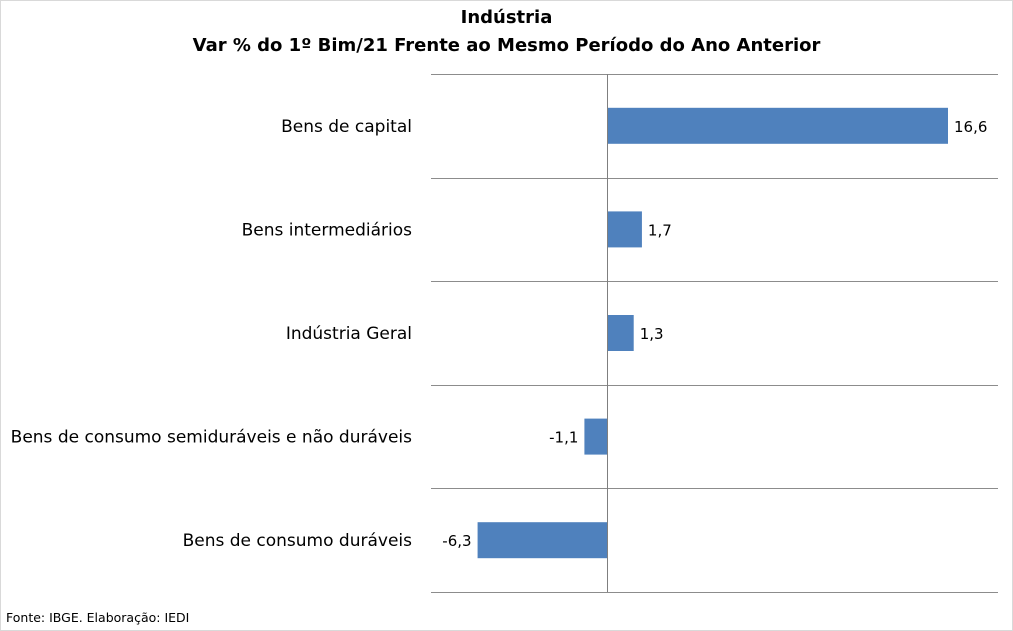 This screenshot has width=1013, height=631. What do you see at coordinates (970, 127) in the screenshot?
I see `data-label: 16,6` at bounding box center [970, 127].